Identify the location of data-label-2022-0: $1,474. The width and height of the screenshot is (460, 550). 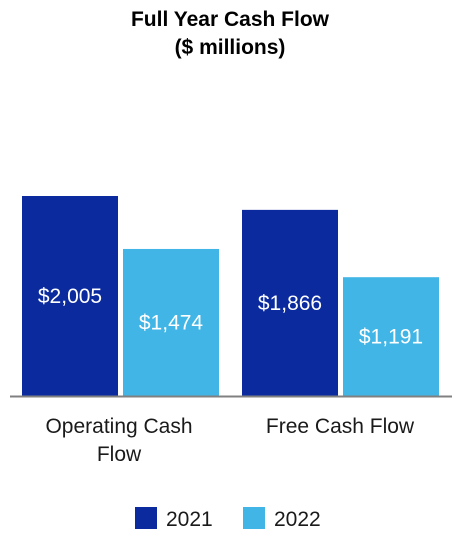
(171, 322).